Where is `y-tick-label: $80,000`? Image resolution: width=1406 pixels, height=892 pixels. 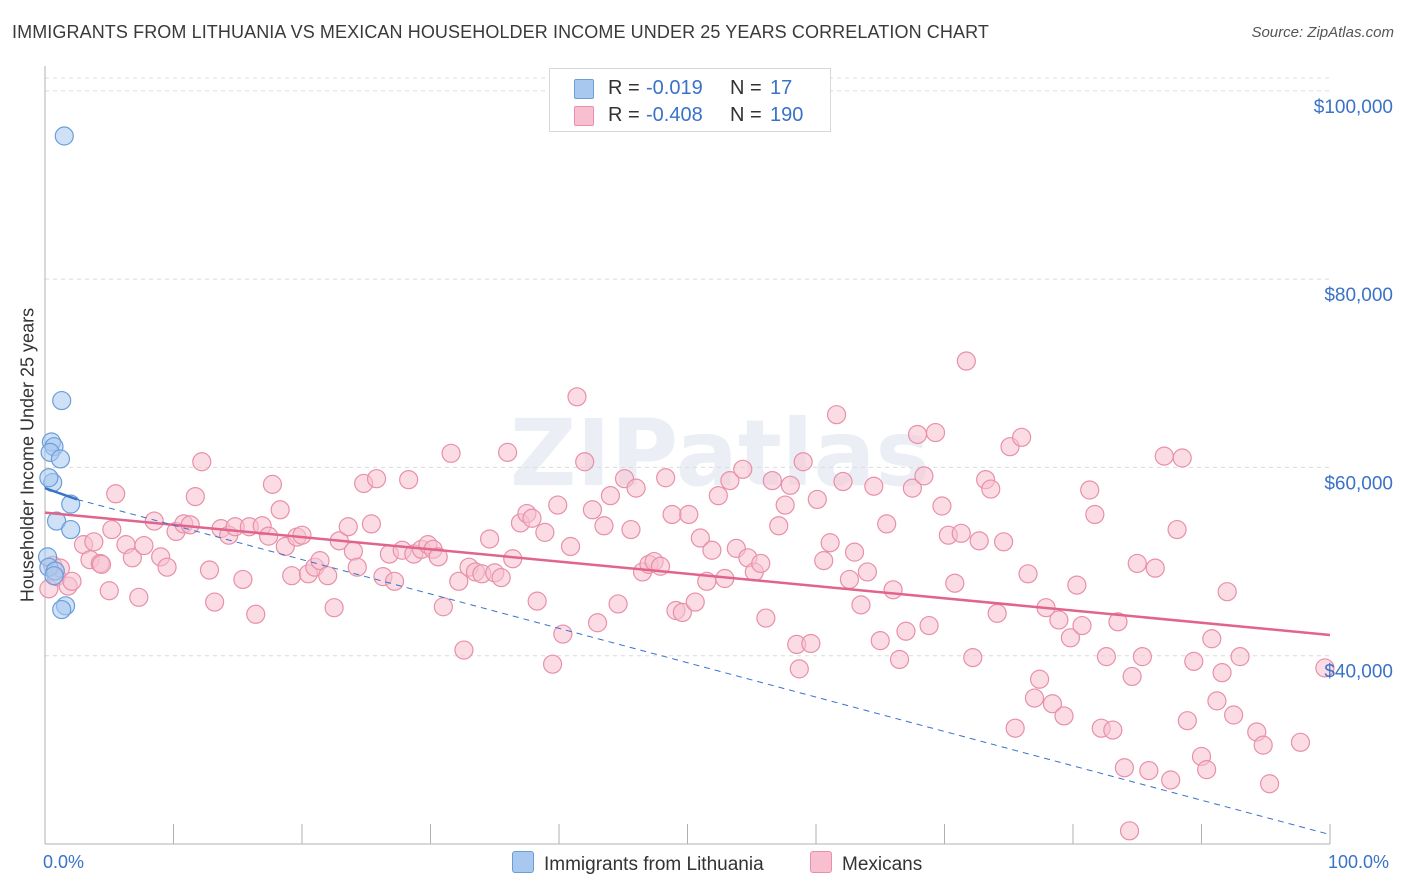
y-tick-label: $80,000 is located at coordinates (1358, 295).